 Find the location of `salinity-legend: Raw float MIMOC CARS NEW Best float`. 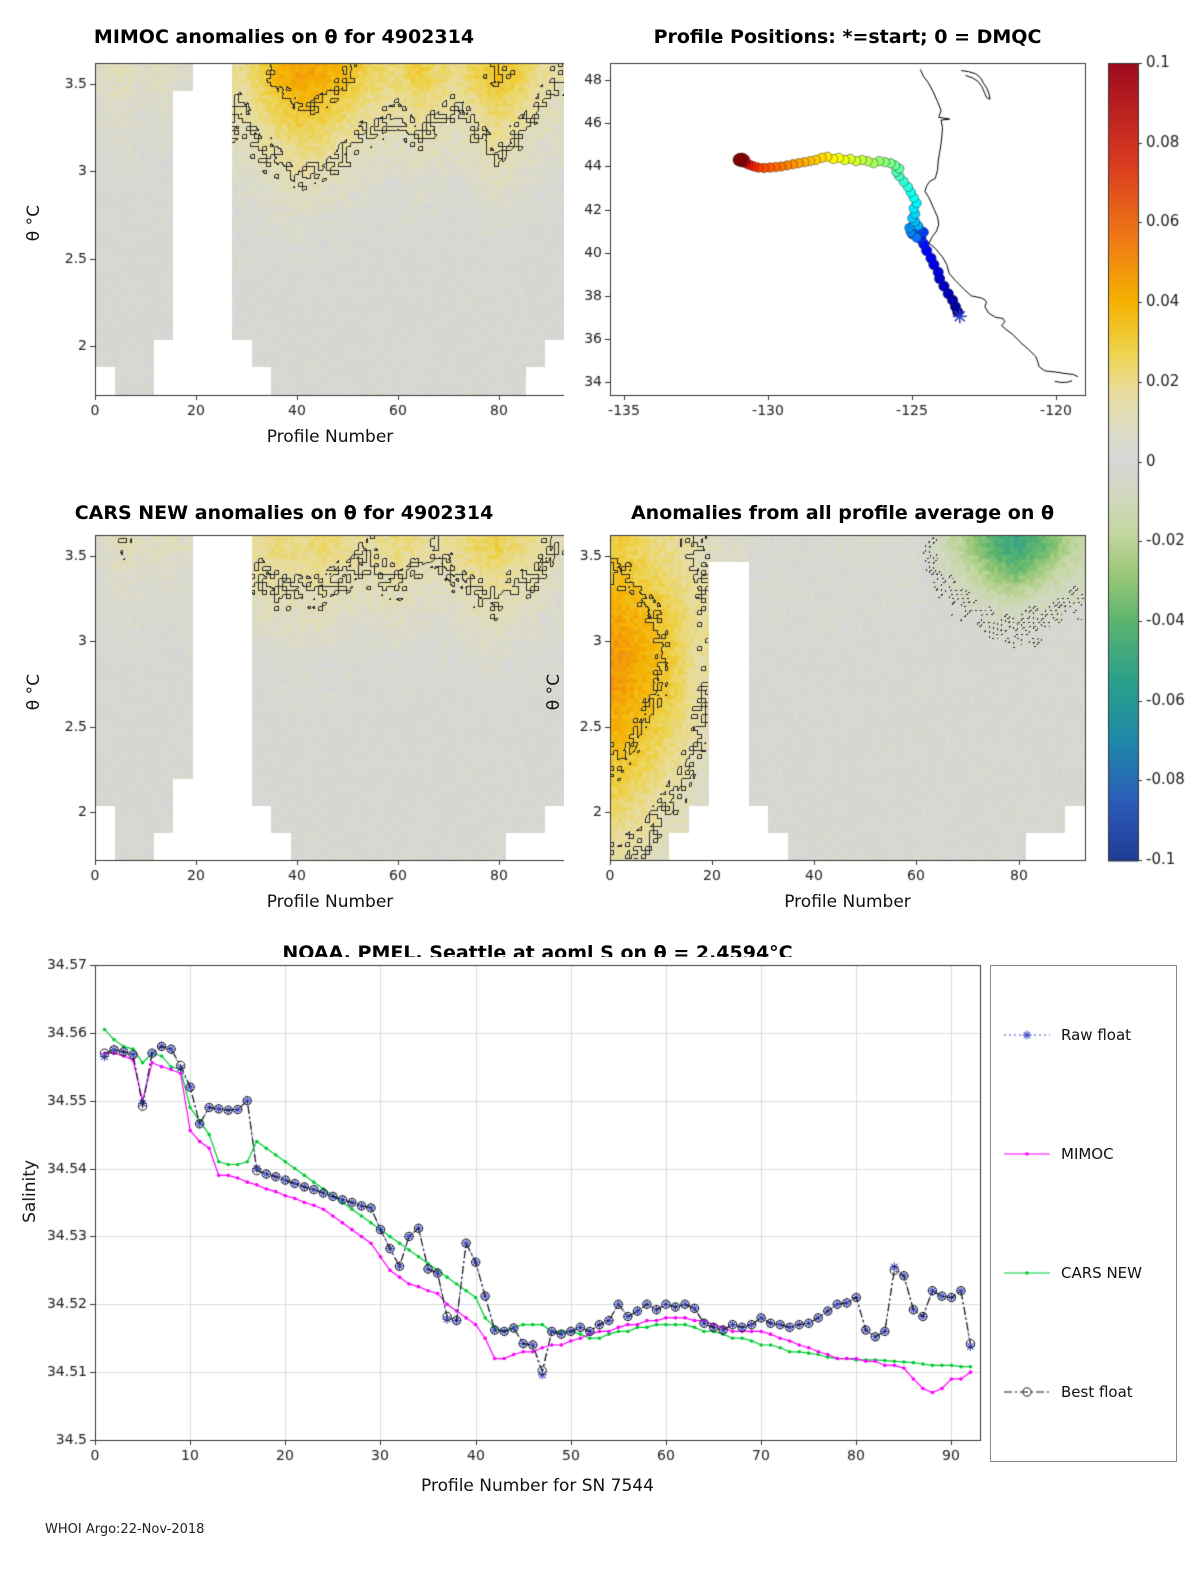

salinity-legend: Raw float MIMOC CARS NEW Best float is located at coordinates (1083, 1213).